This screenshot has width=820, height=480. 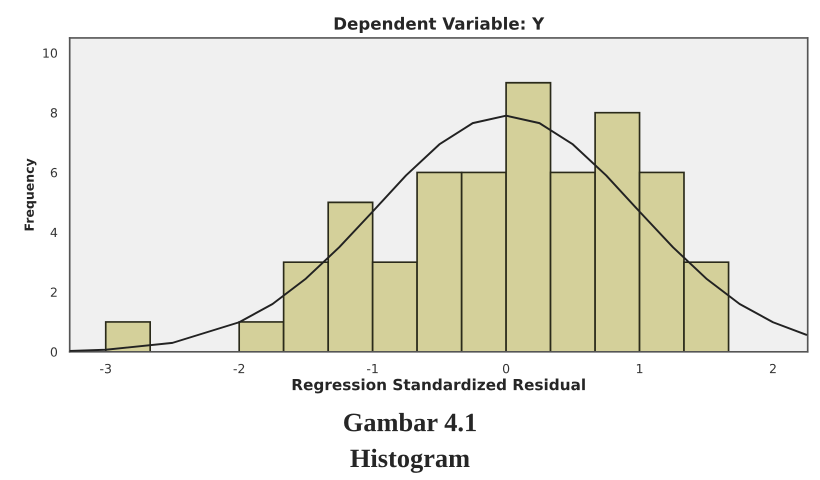 What do you see at coordinates (639, 369) in the screenshot?
I see `x-tick-label: 1` at bounding box center [639, 369].